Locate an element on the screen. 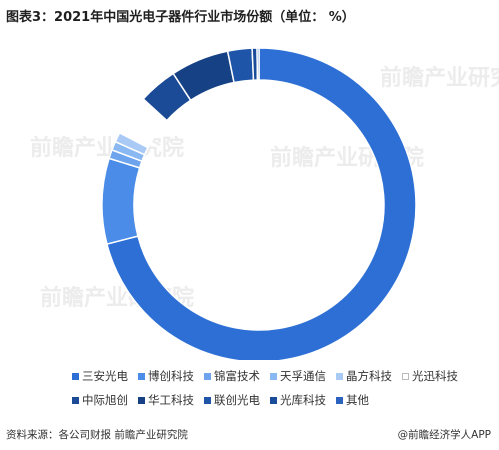 The image size is (499, 450). legend-item-7: 华工科技 is located at coordinates (166, 400).